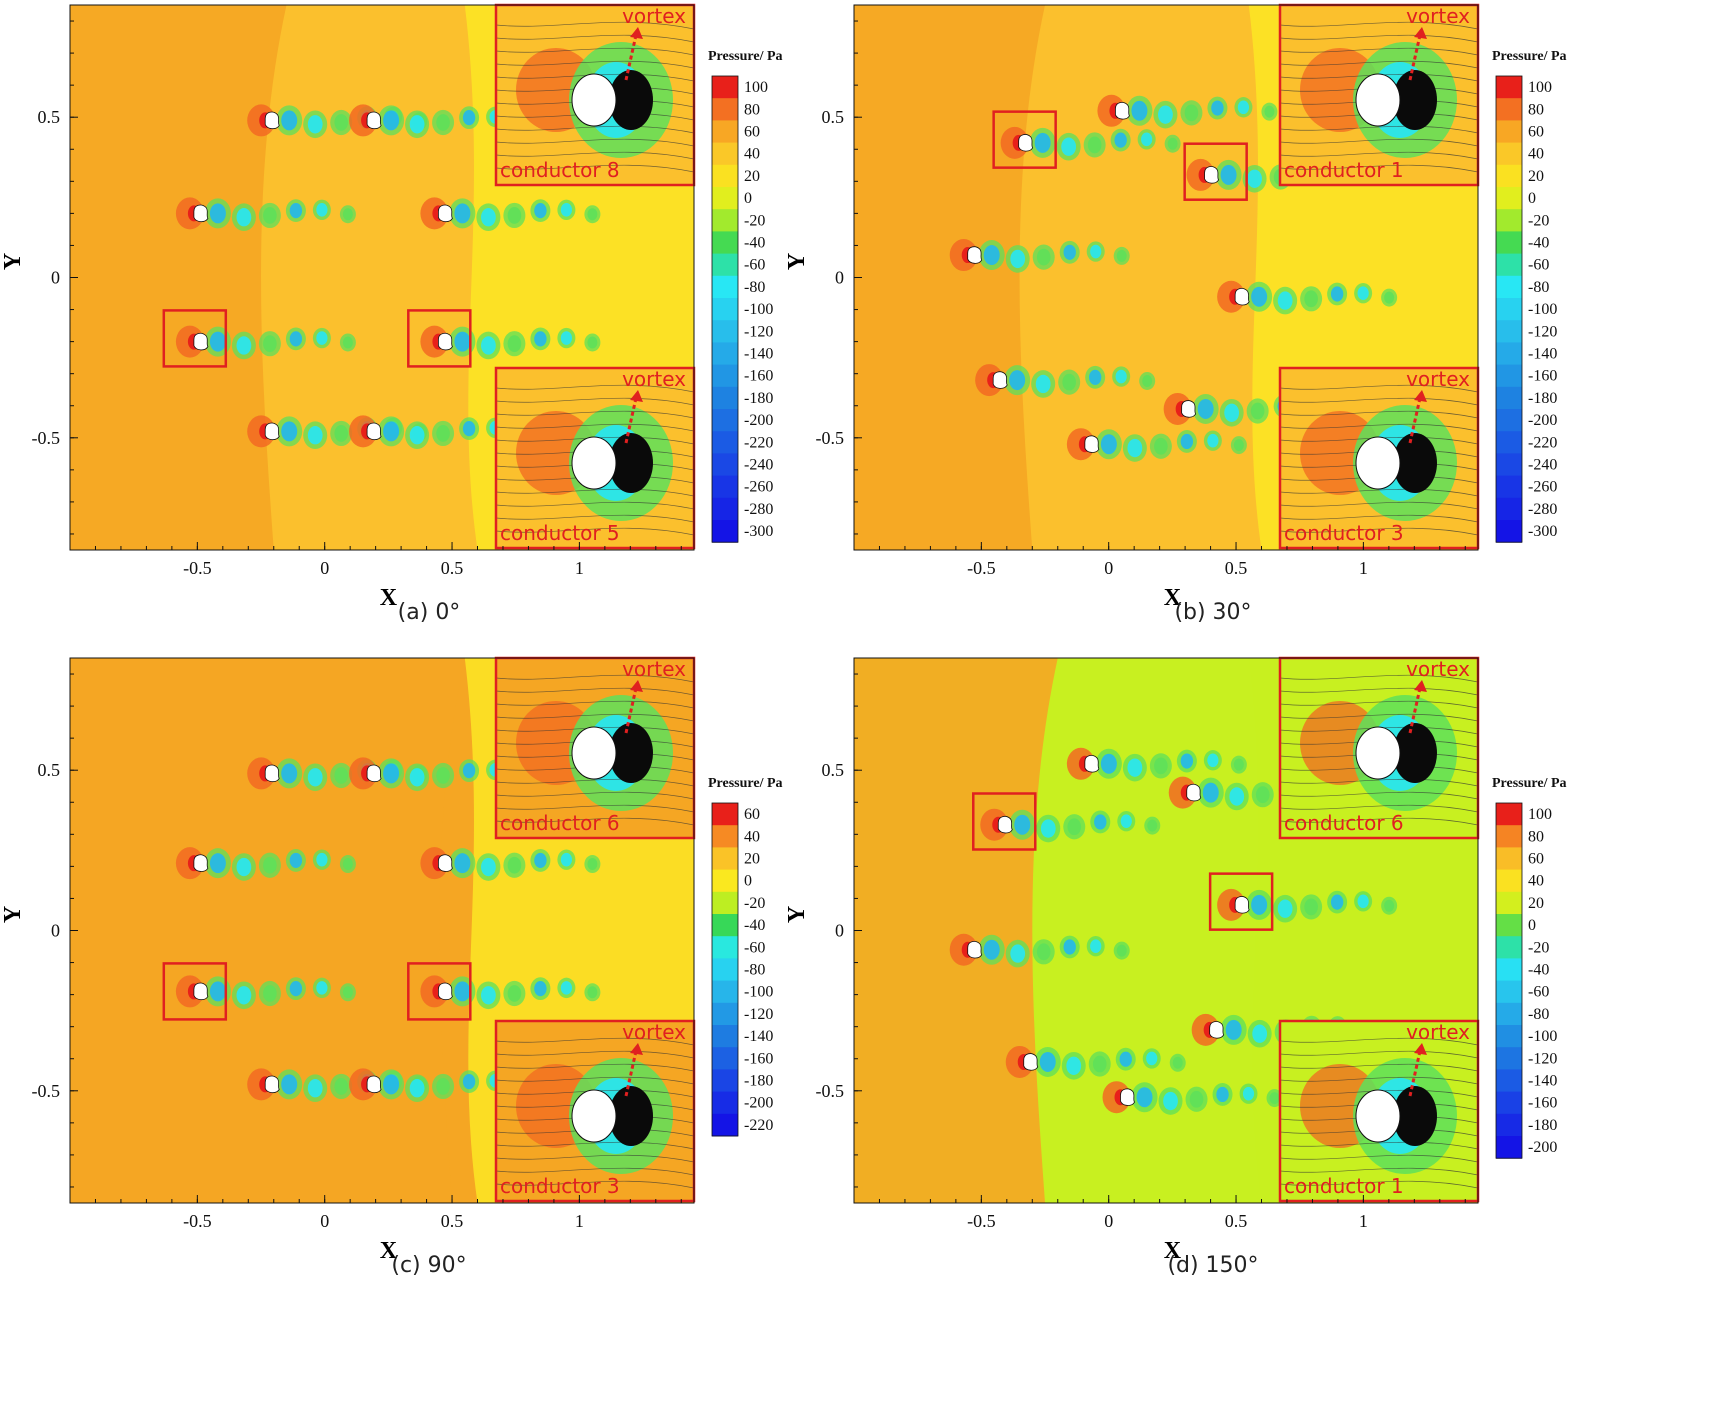 The height and width of the screenshot is (1410, 1716). What do you see at coordinates (55, 278) in the screenshot?
I see `y-tick-label: 0` at bounding box center [55, 278].